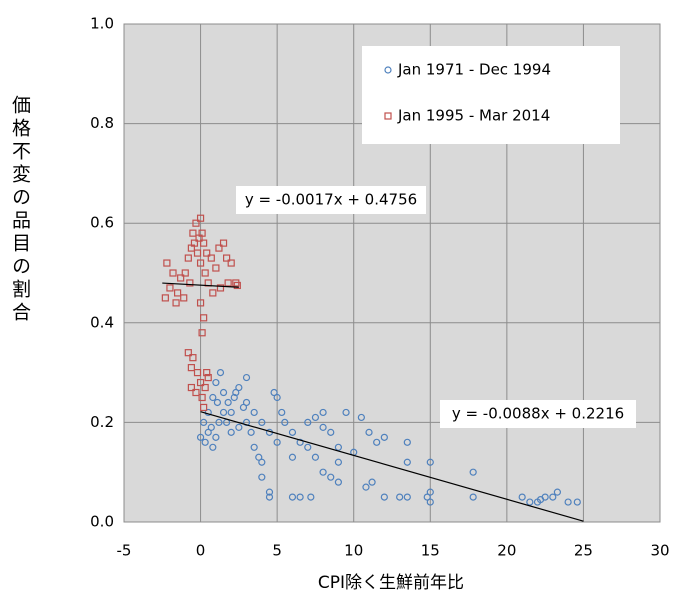 This screenshot has width=677, height=601. Describe the element at coordinates (201, 551) in the screenshot. I see `x-tick-label: 0` at that location.